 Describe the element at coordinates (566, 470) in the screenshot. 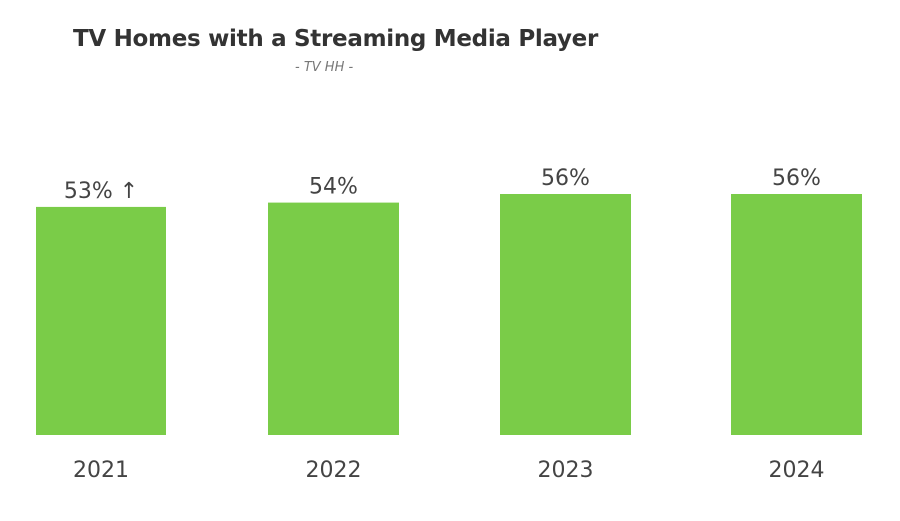

I see `x-tick-label-2023: 2023` at that location.